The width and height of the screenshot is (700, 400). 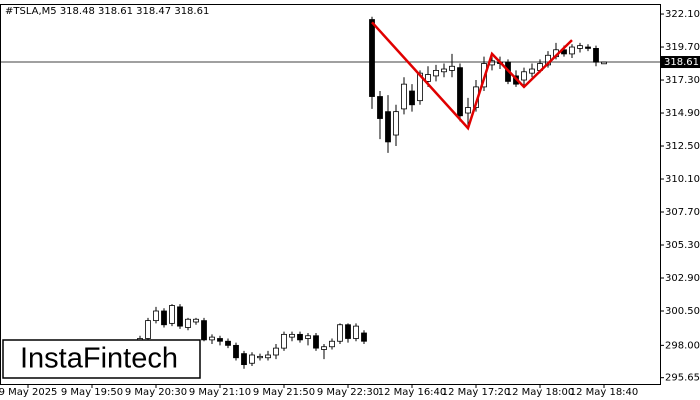 What do you see at coordinates (540, 392) in the screenshot?
I see `x-tick-label: 12 May 18:00` at bounding box center [540, 392].